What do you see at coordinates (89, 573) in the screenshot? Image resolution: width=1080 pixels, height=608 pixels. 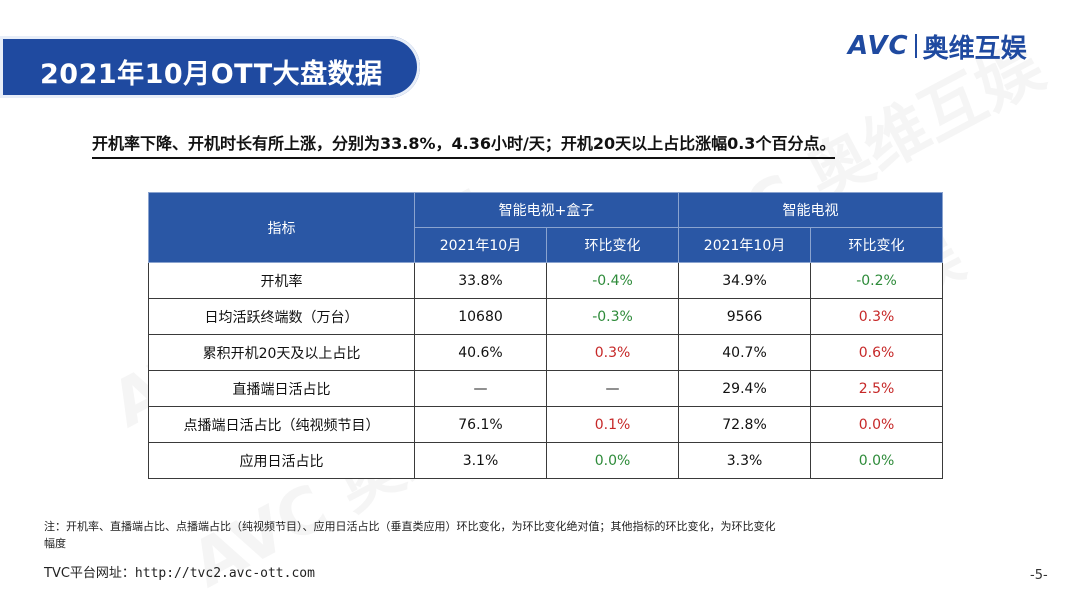 I see `website-label: TVC平台网址：` at bounding box center [89, 573].